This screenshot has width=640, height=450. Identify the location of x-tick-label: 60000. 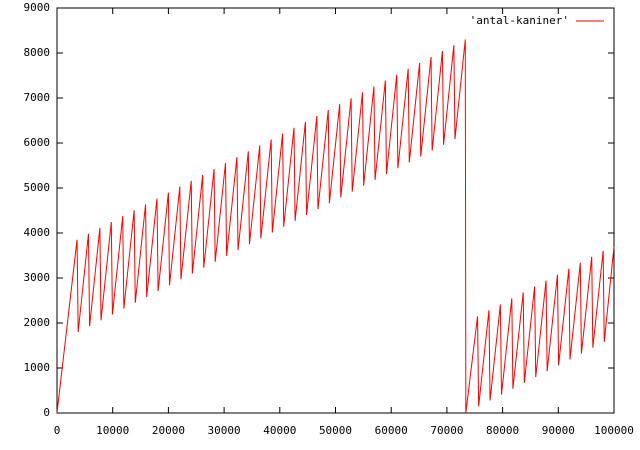
(391, 430).